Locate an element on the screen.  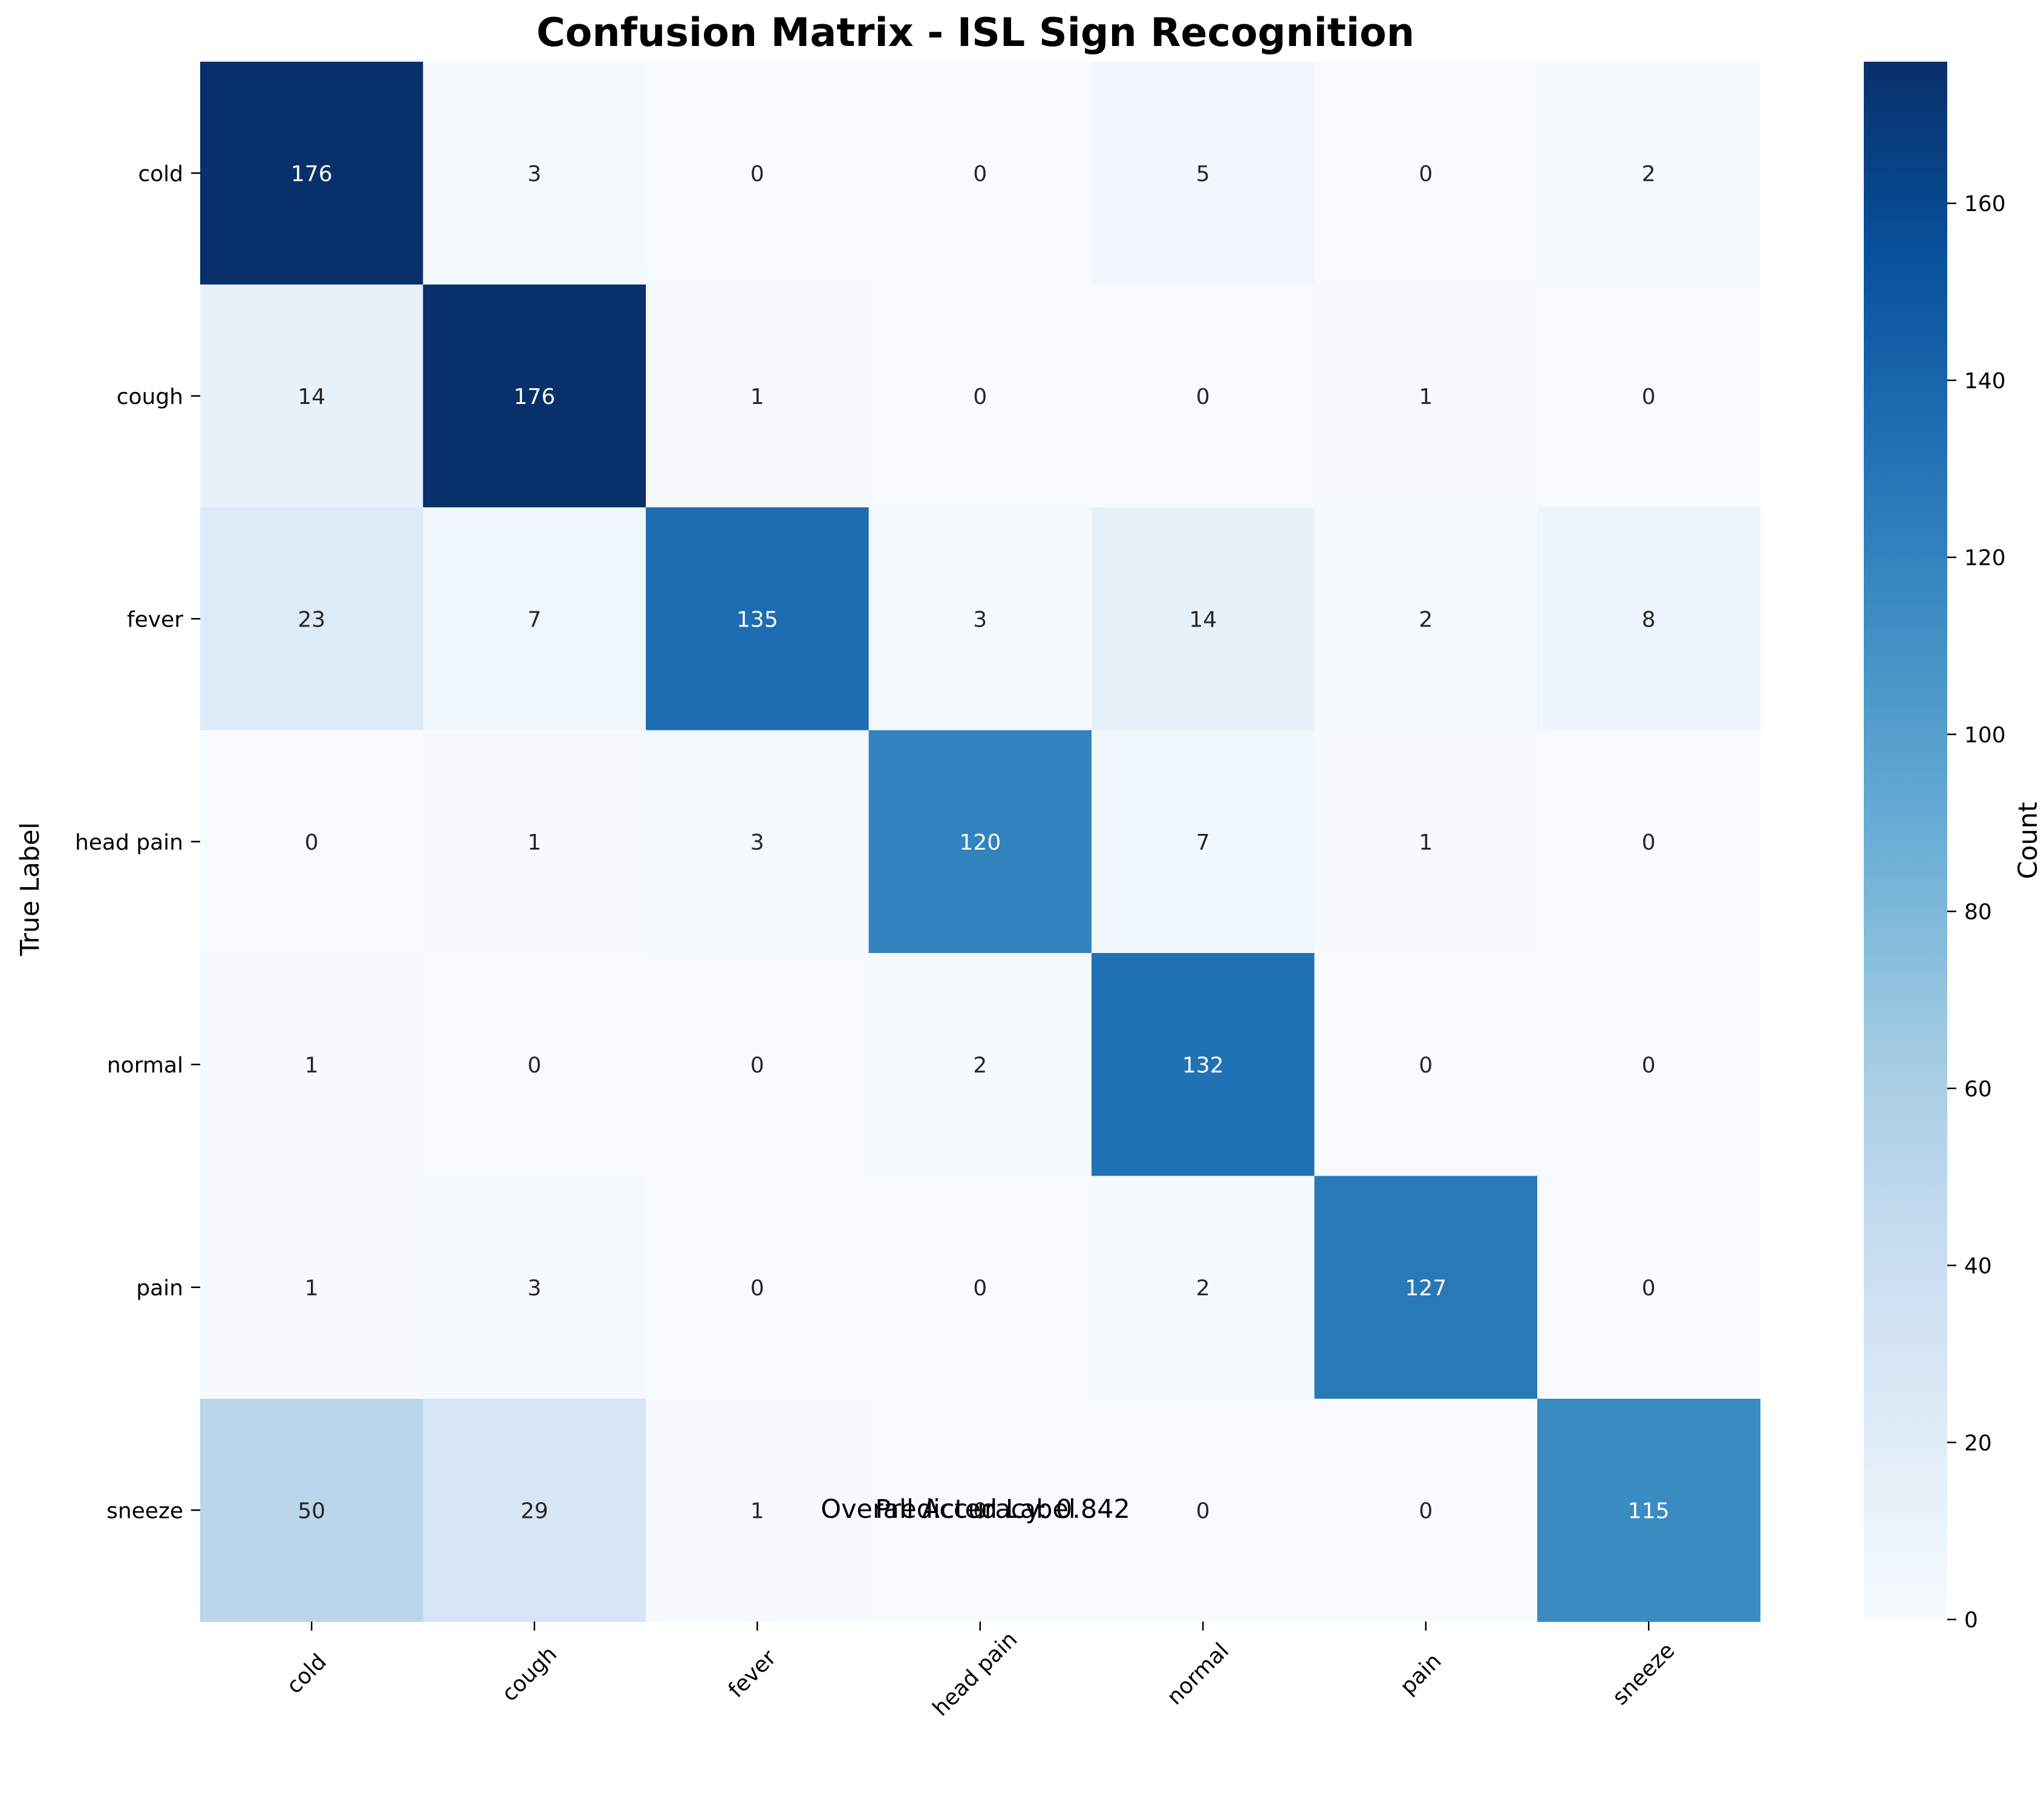
cell-value-label-0-2: 0 is located at coordinates (757, 173).